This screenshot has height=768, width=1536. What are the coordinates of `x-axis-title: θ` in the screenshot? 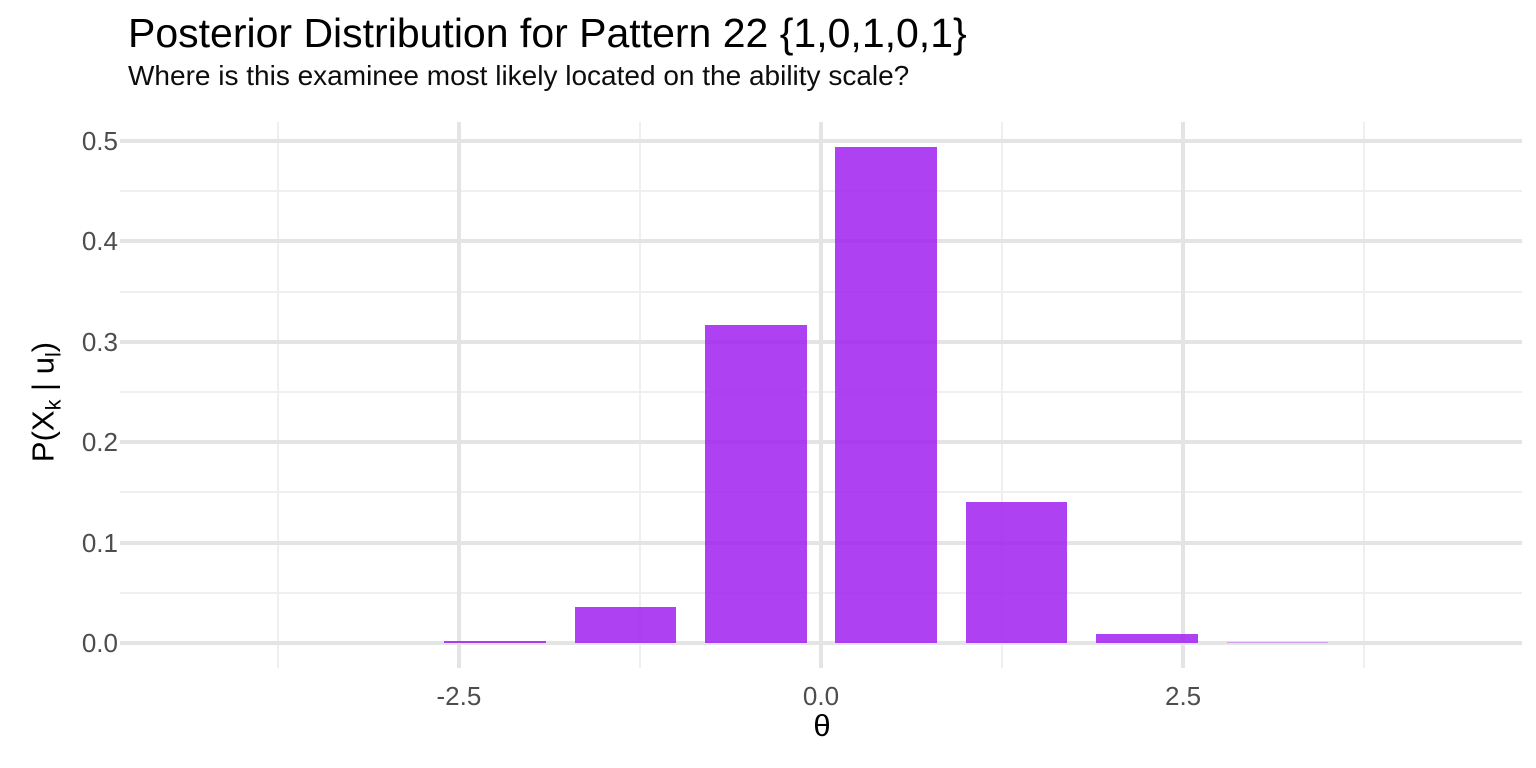 It's located at (822, 725).